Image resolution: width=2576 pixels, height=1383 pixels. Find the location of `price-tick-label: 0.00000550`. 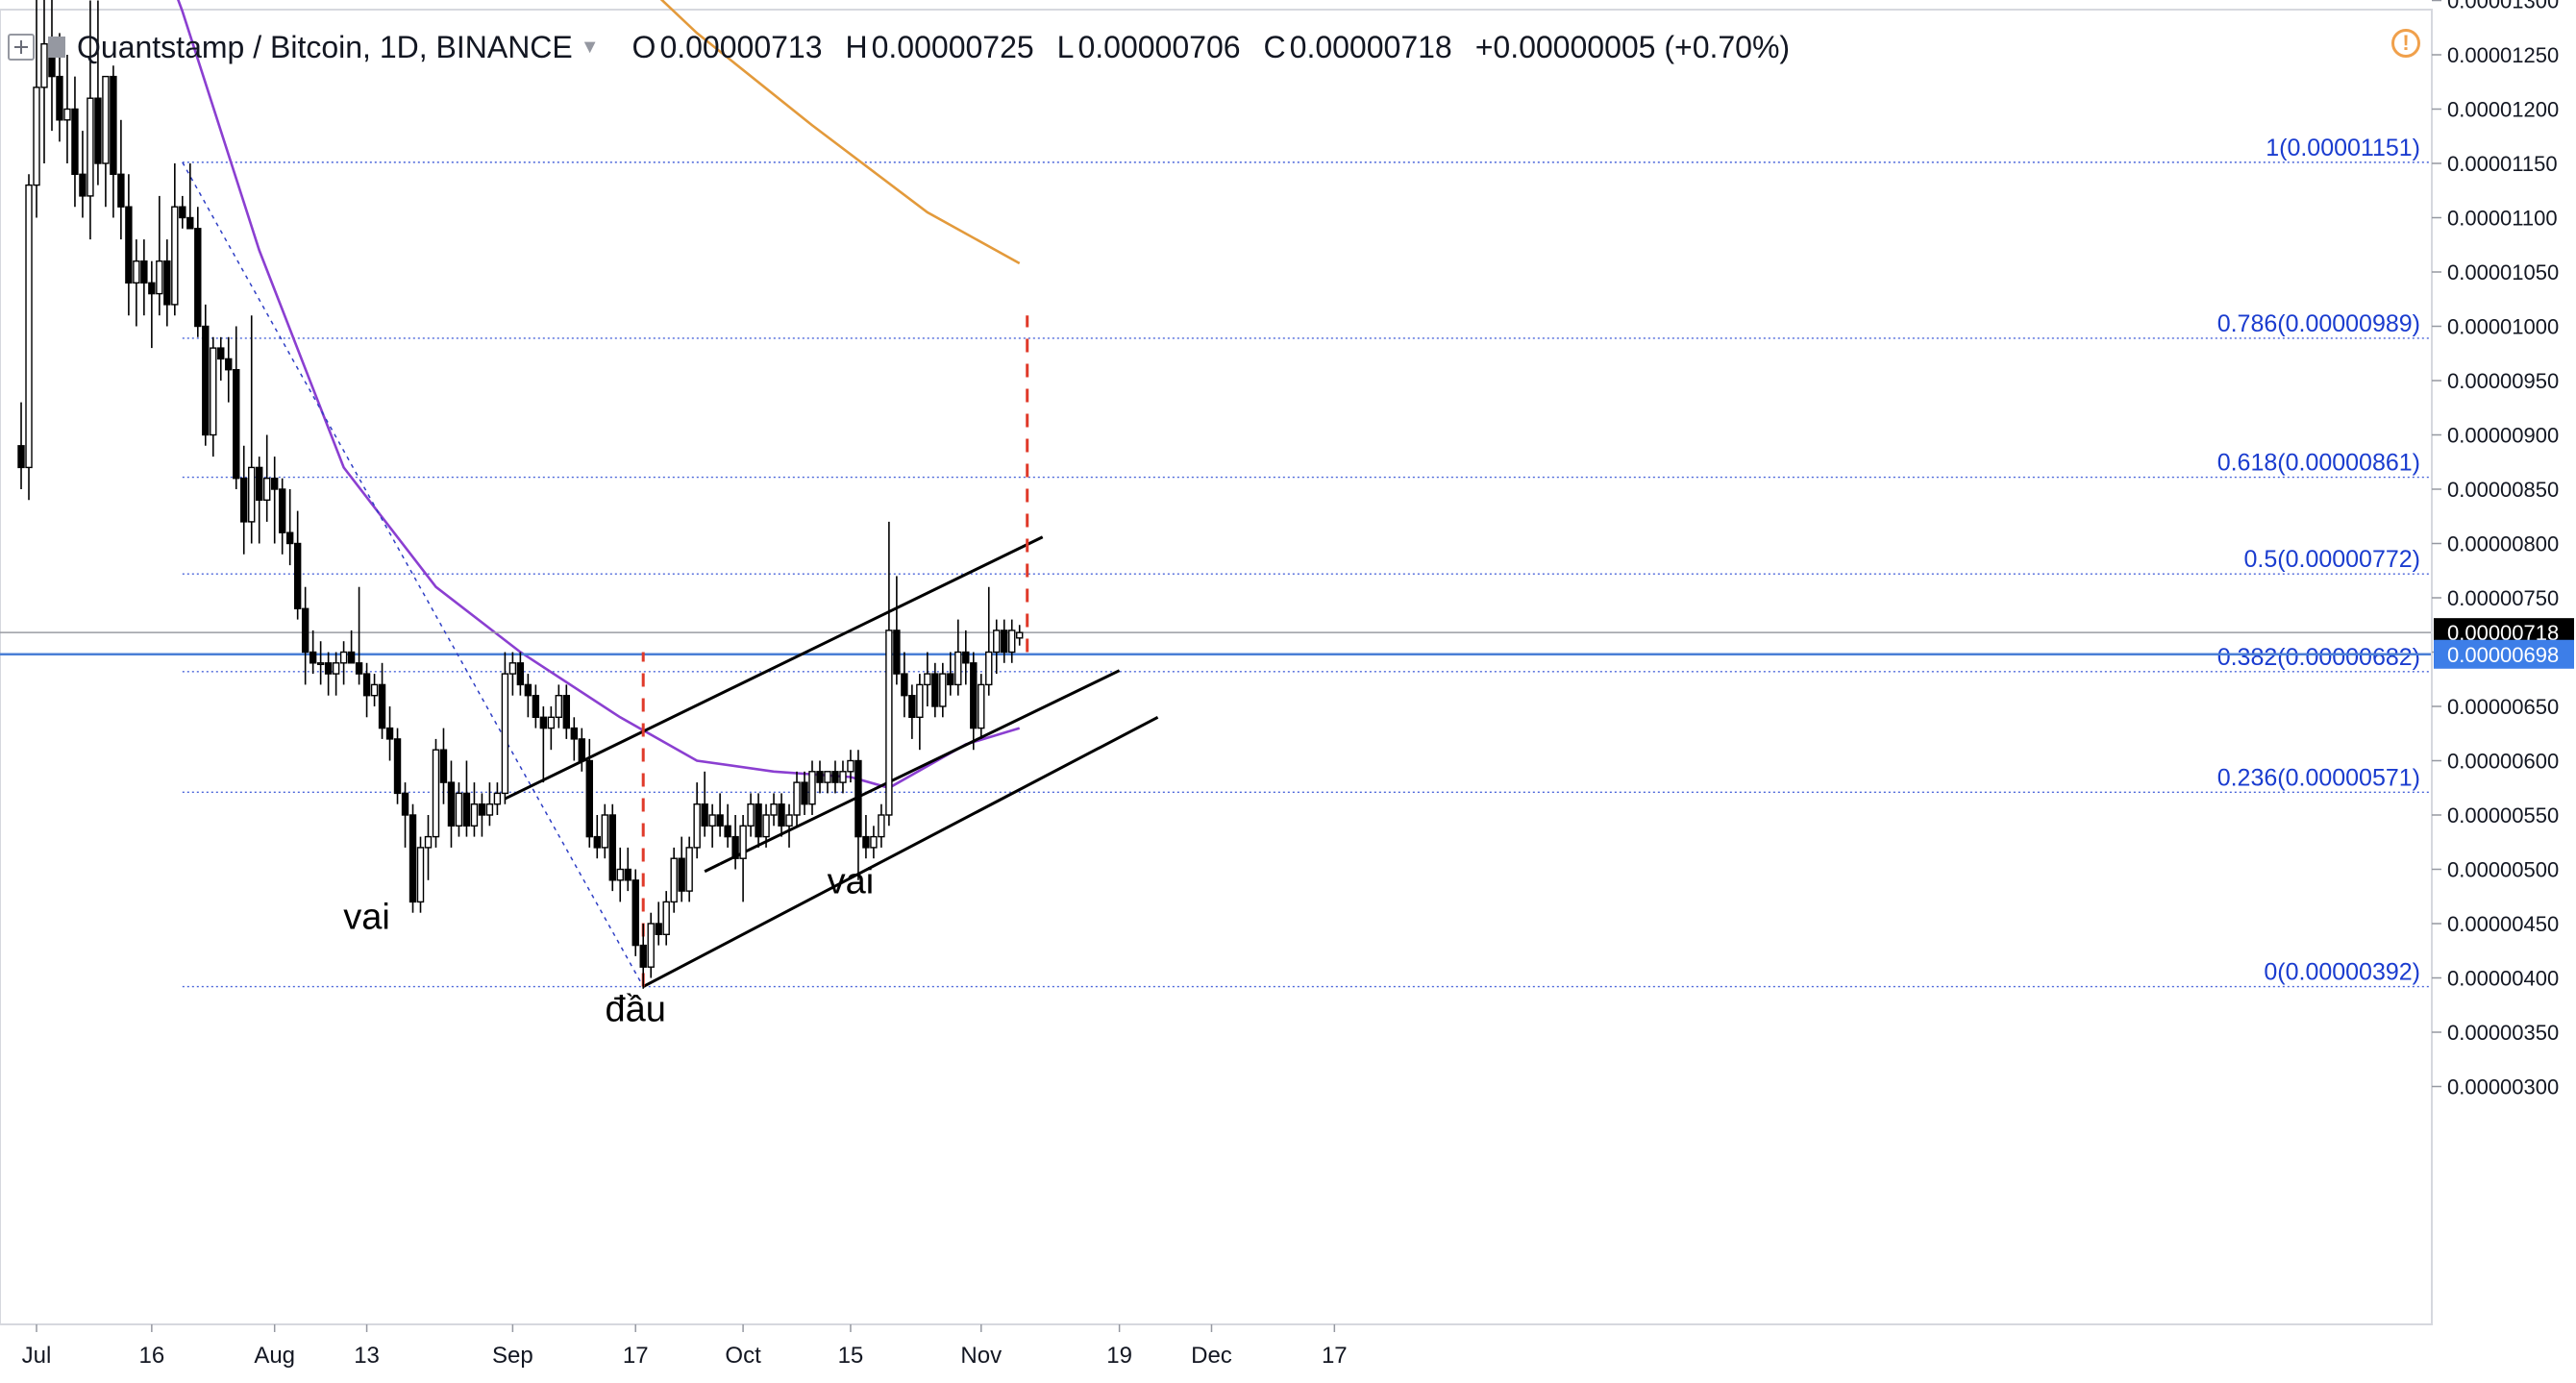

price-tick-label: 0.00000550 is located at coordinates (2503, 815).